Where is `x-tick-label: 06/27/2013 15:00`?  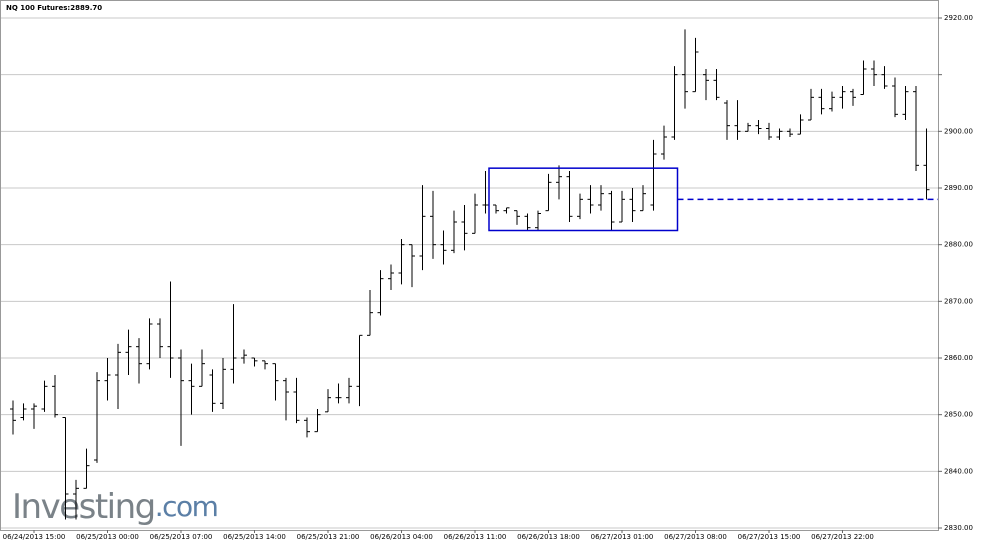
x-tick-label: 06/27/2013 15:00 is located at coordinates (769, 537).